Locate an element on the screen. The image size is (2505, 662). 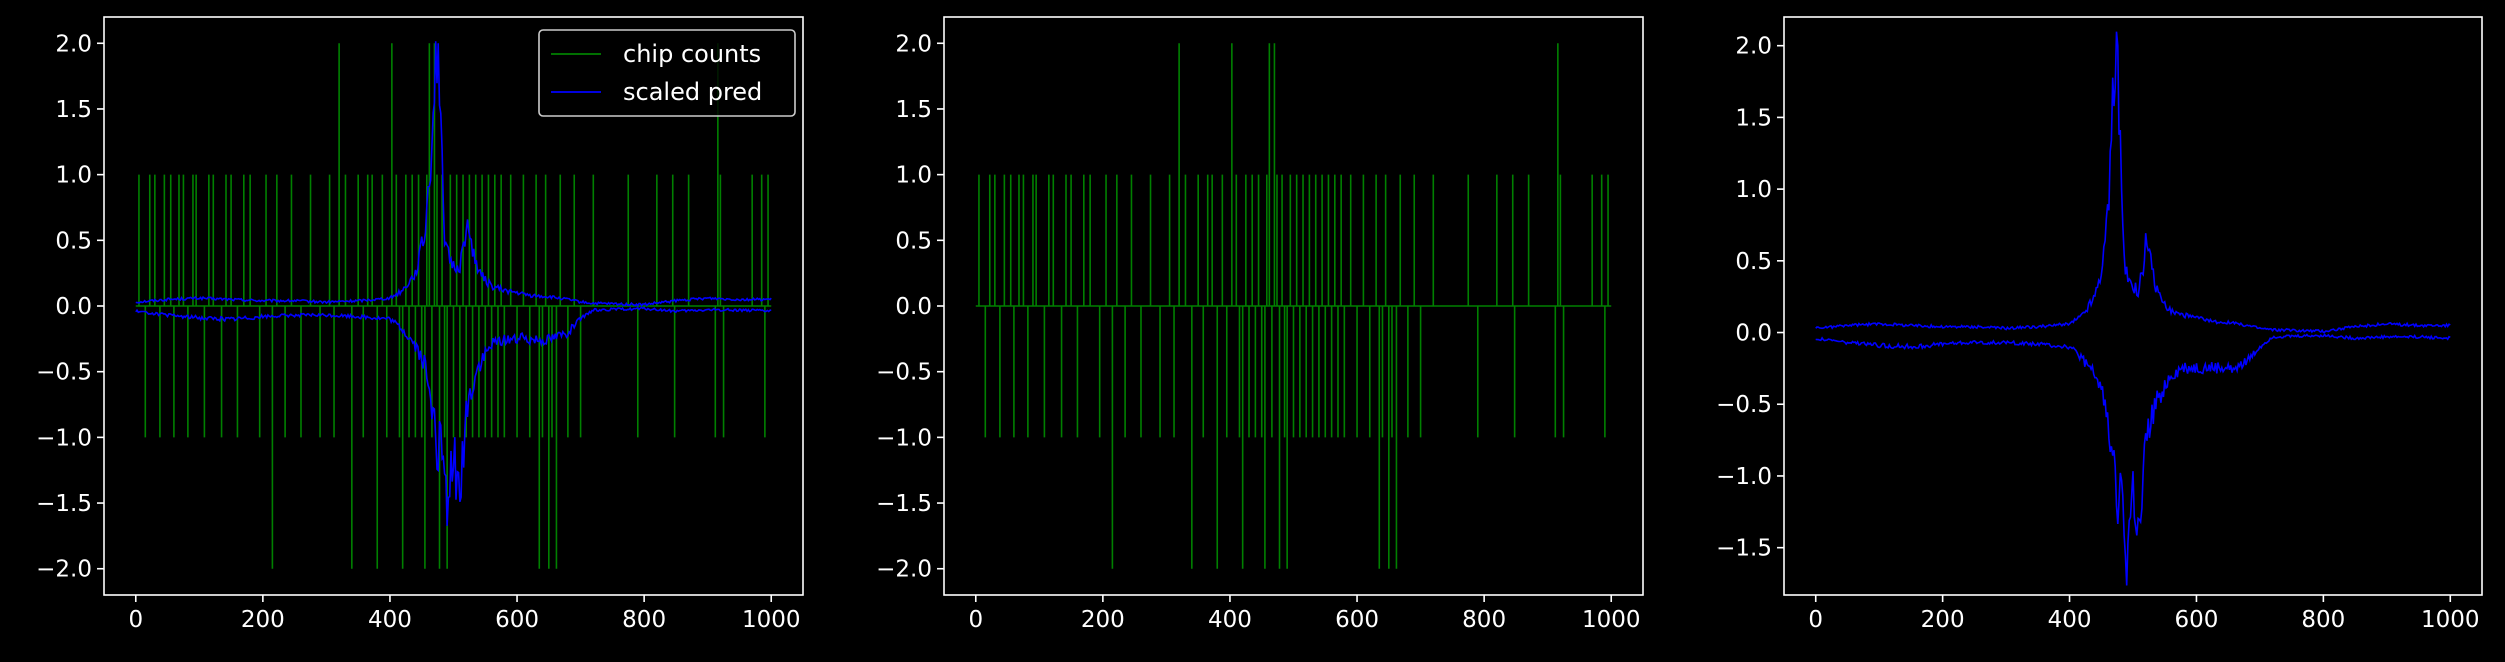
legend-label: chip counts is located at coordinates (692, 54).